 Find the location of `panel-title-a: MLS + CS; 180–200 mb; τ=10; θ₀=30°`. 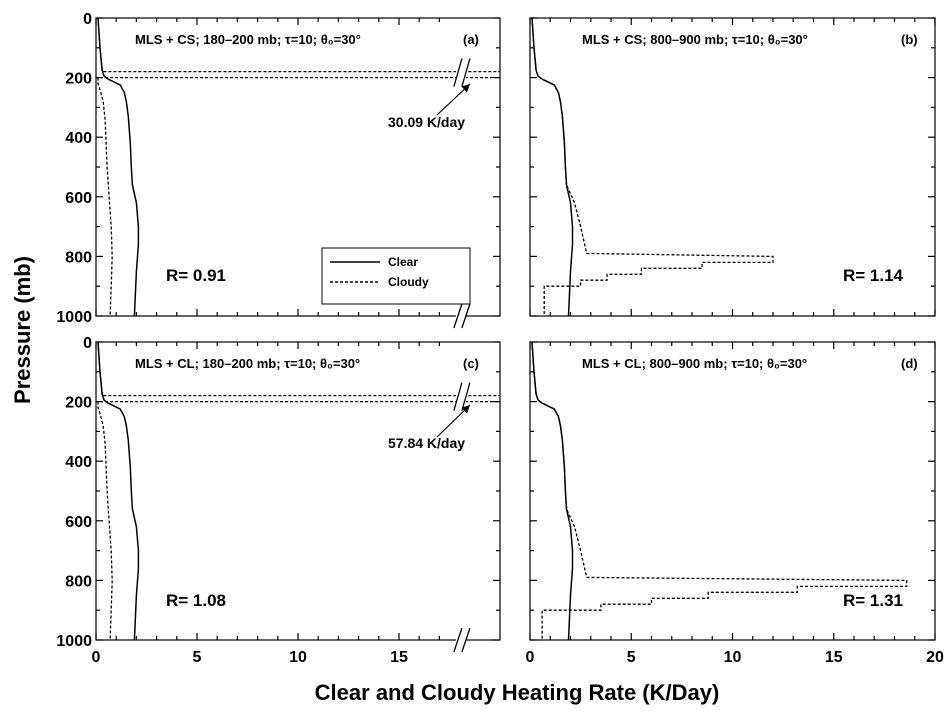

panel-title-a: MLS + CS; 180–200 mb; τ=10; θ₀=30° is located at coordinates (248, 39).